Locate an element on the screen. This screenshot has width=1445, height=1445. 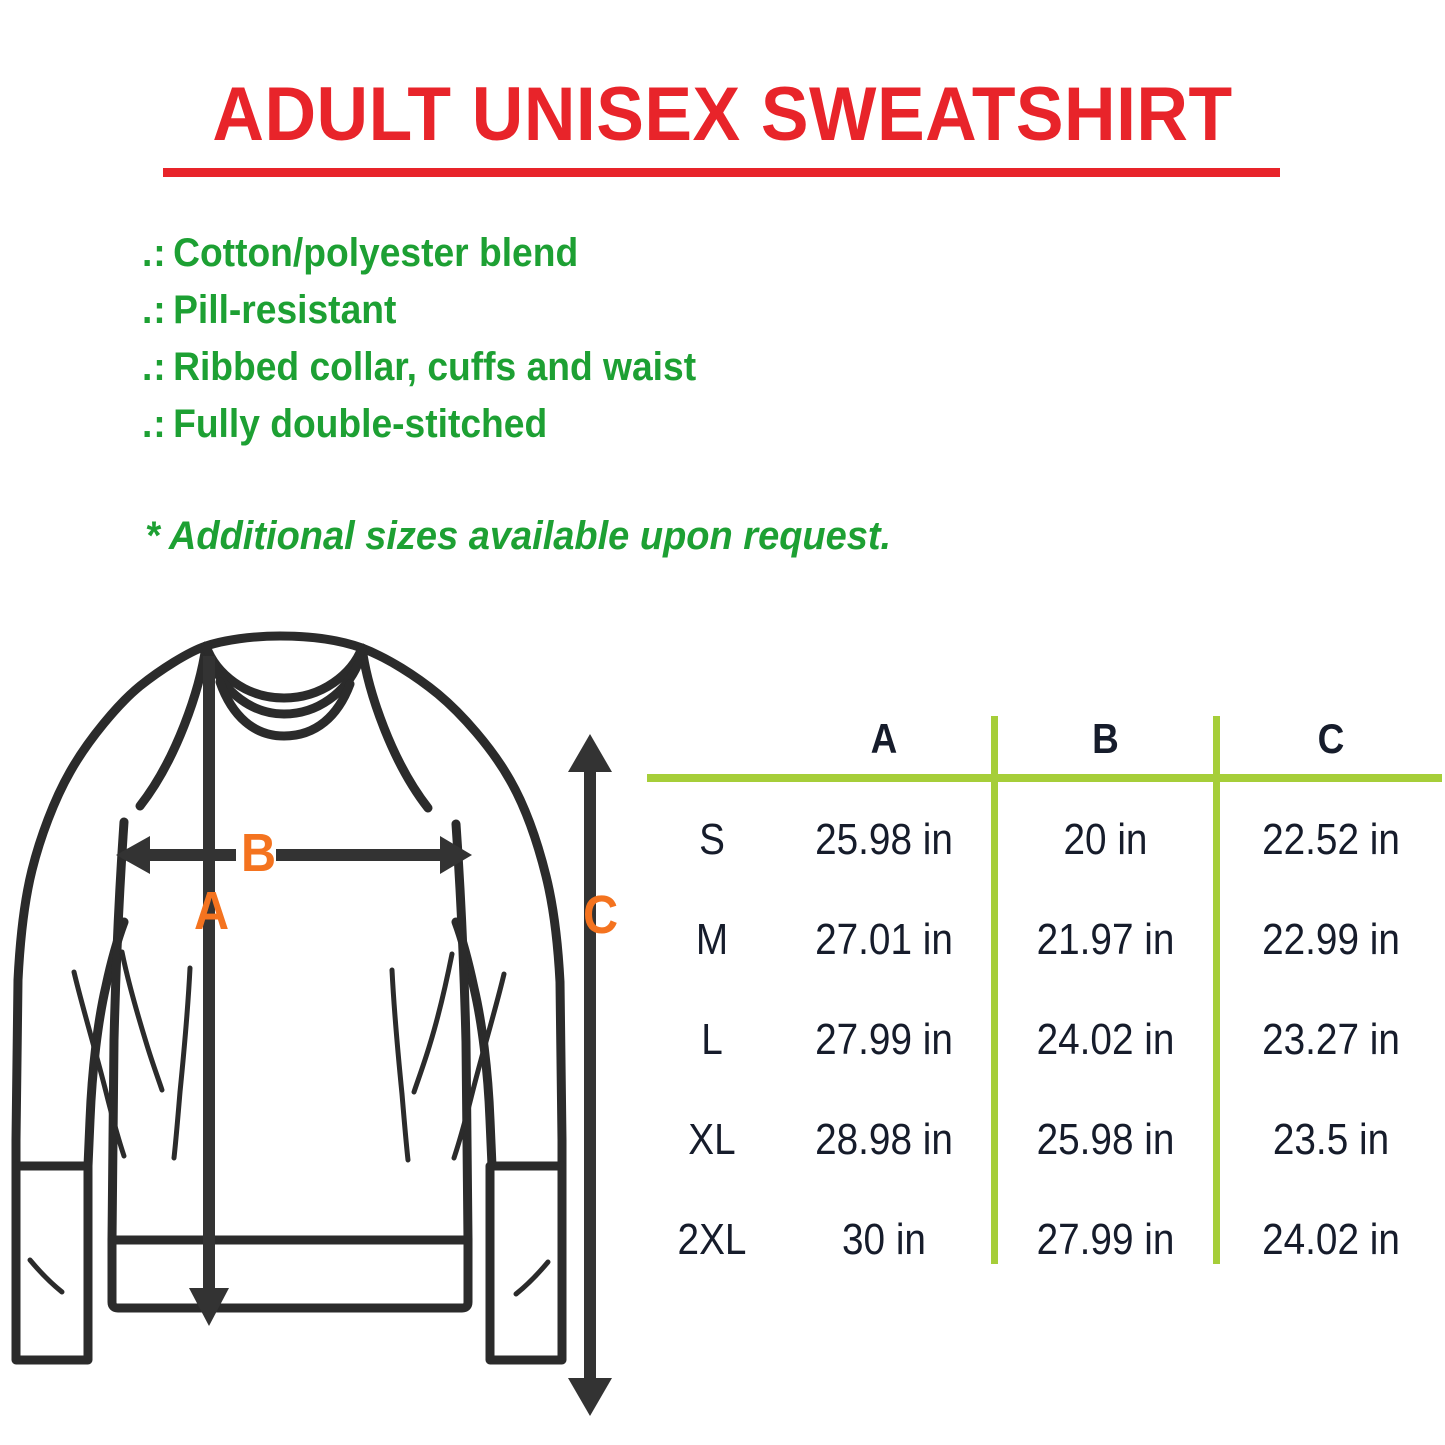
measure-arrow-b is located at coordinates (294, 855).